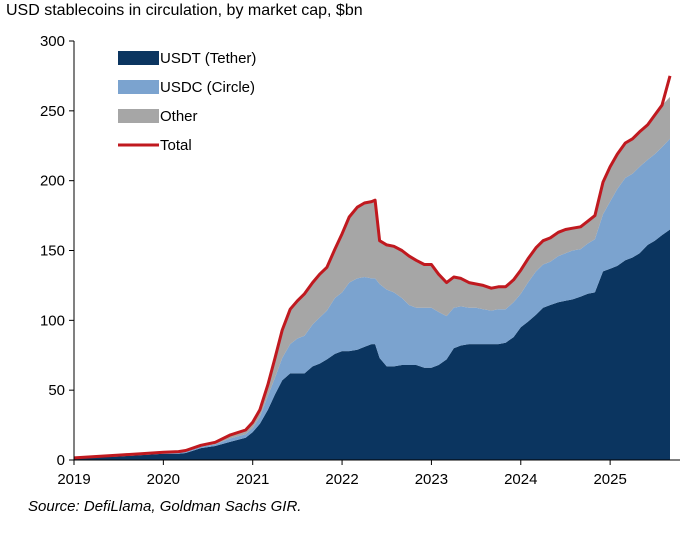  I want to click on y-tick-label: 200, so click(52, 181).